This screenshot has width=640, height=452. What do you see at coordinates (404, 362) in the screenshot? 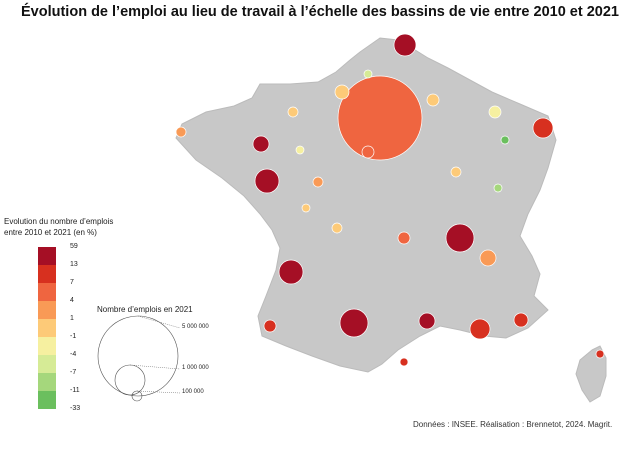
I see `bubble-perpignan` at bounding box center [404, 362].